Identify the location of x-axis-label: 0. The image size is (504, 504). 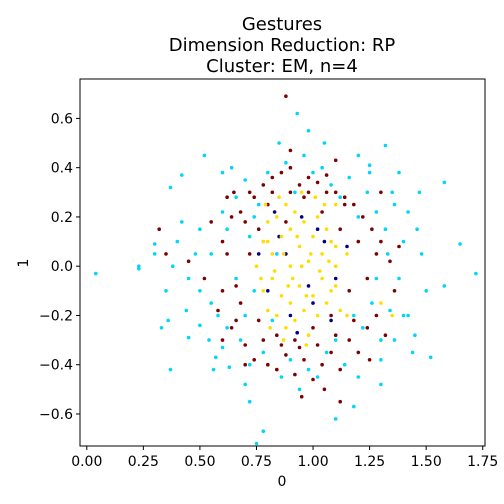
(282, 482).